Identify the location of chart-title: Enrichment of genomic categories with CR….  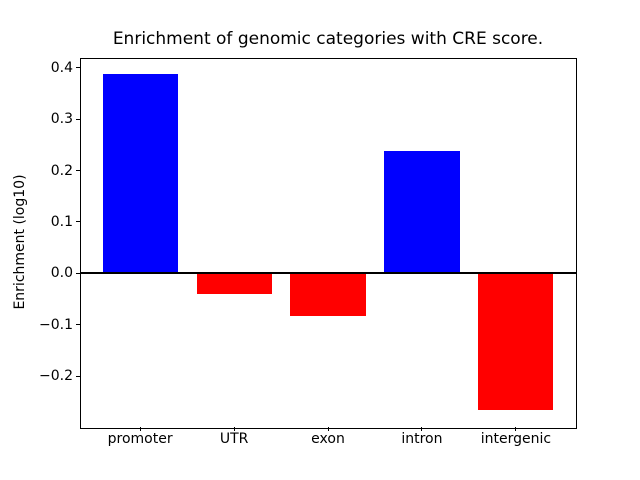
(328, 39).